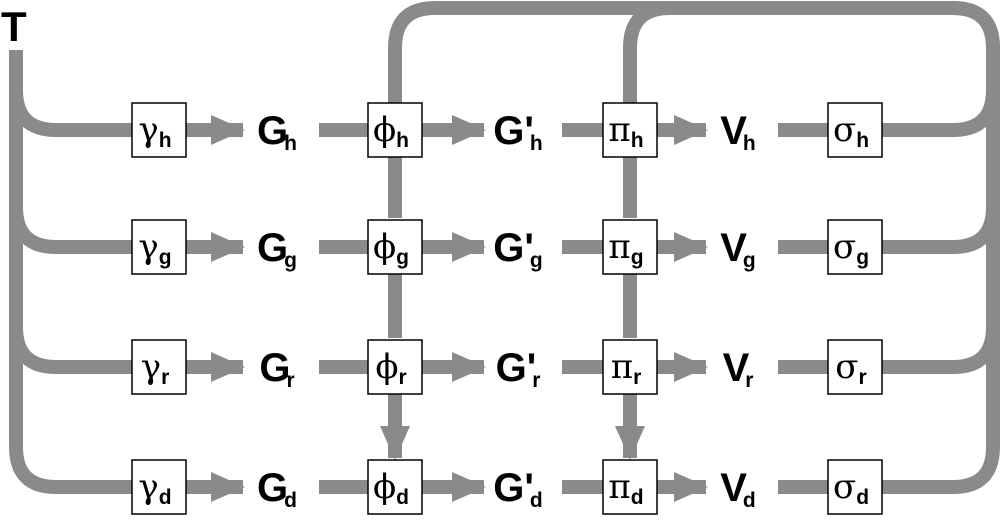 The height and width of the screenshot is (520, 1001). Describe the element at coordinates (619, 487) in the screenshot. I see `pi-d-symbol: π` at that location.